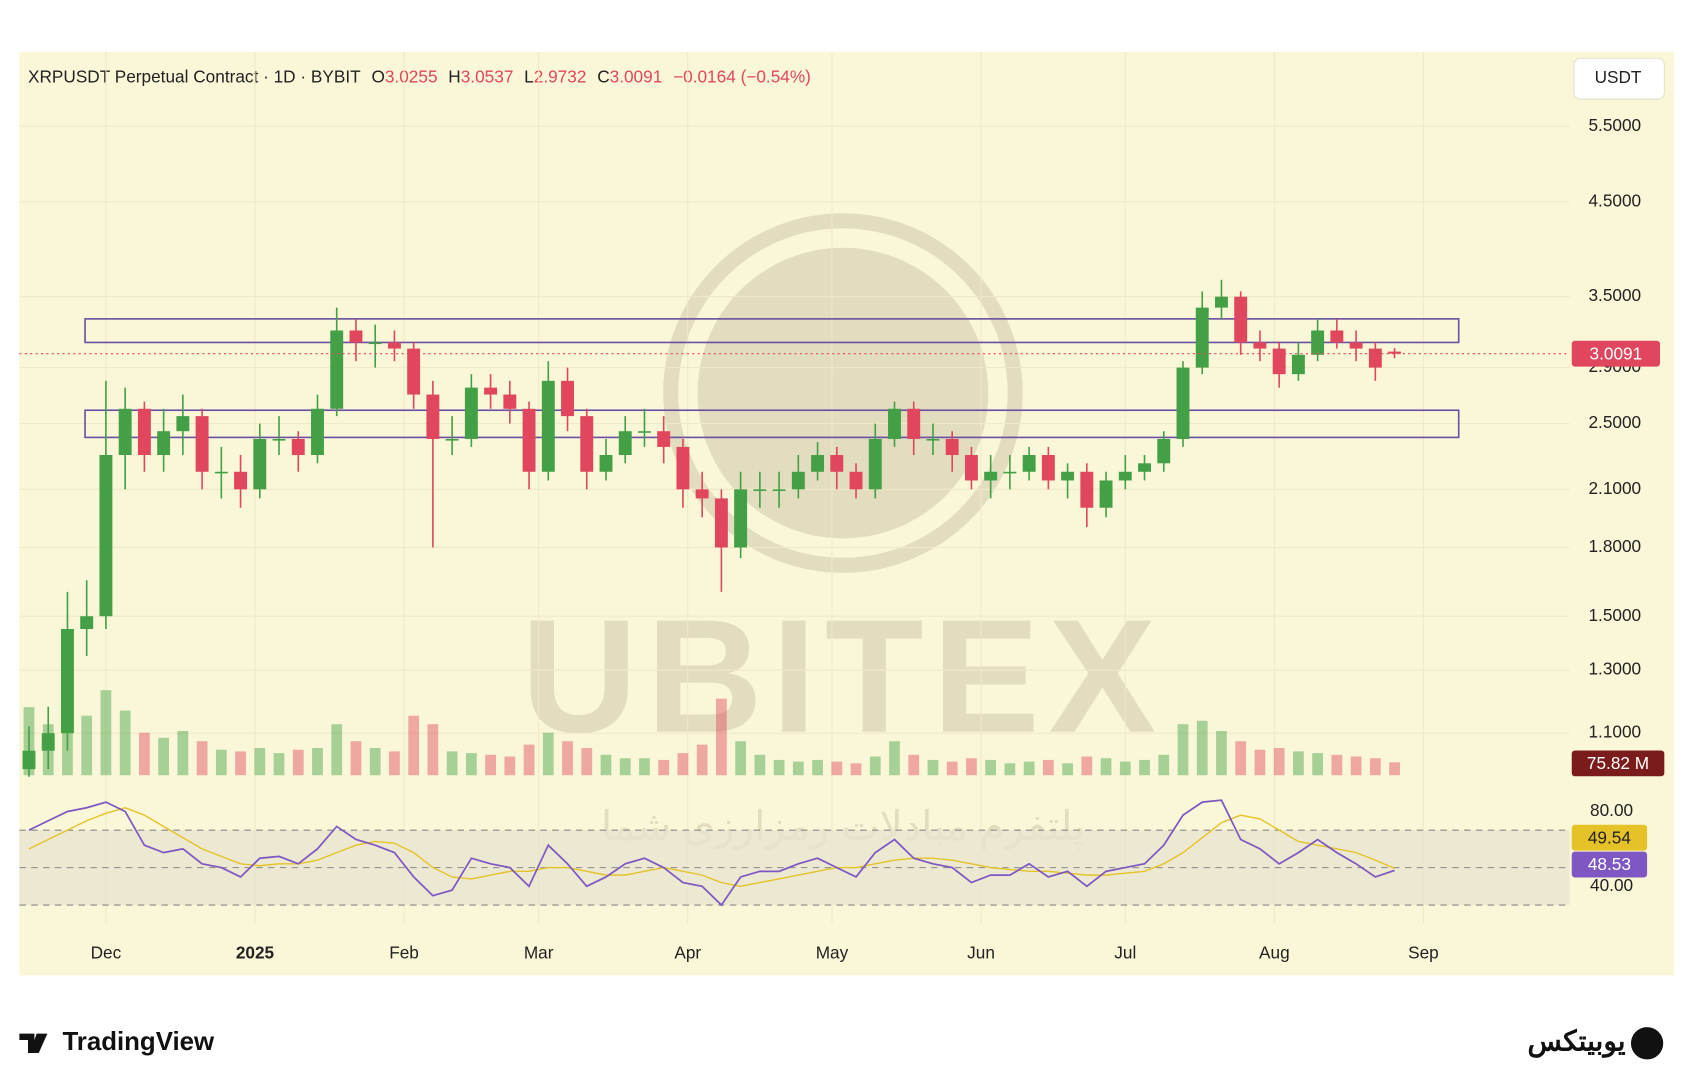  I want to click on change: −0.0164 (−0.54%), so click(742, 76).